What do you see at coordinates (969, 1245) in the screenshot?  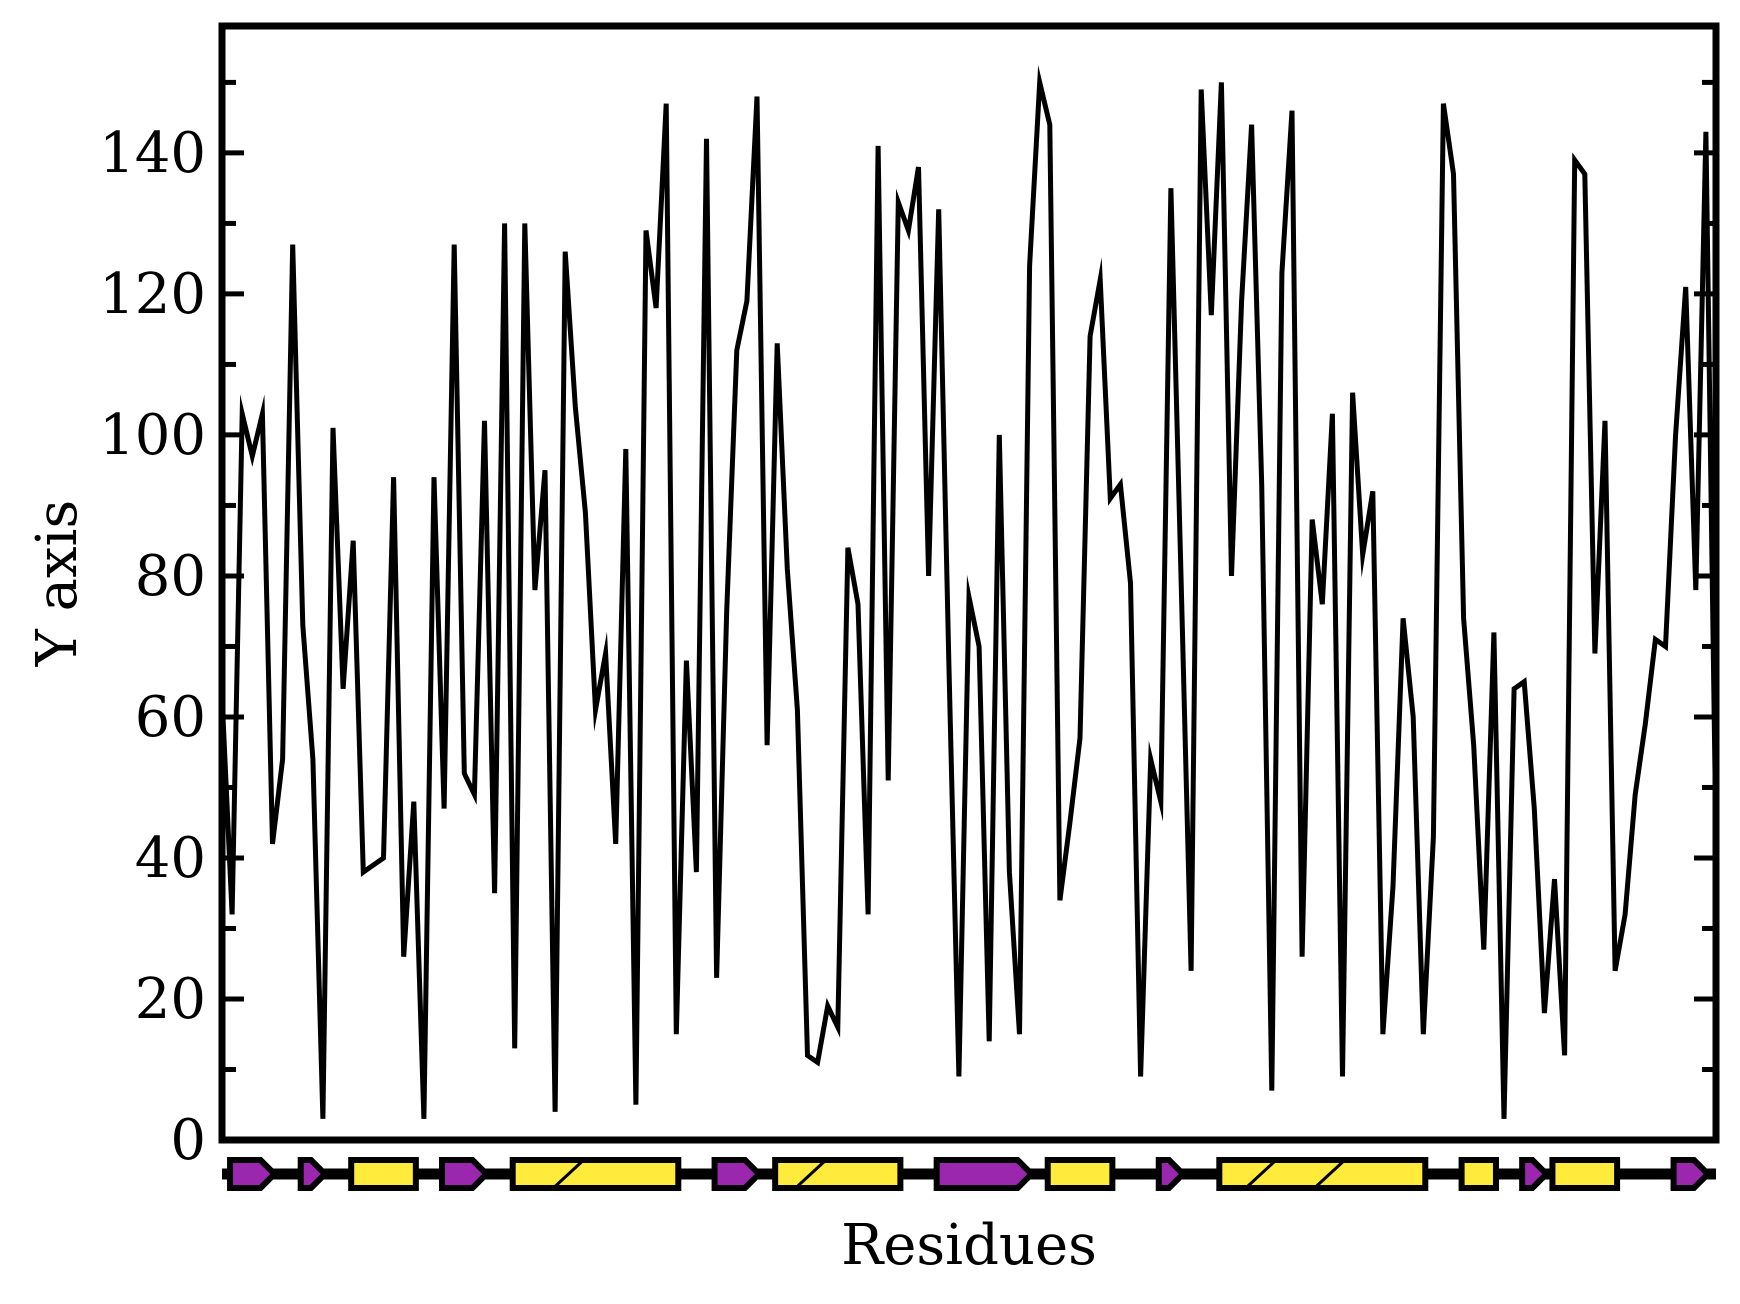 I see `x-axis-title: Residues` at bounding box center [969, 1245].